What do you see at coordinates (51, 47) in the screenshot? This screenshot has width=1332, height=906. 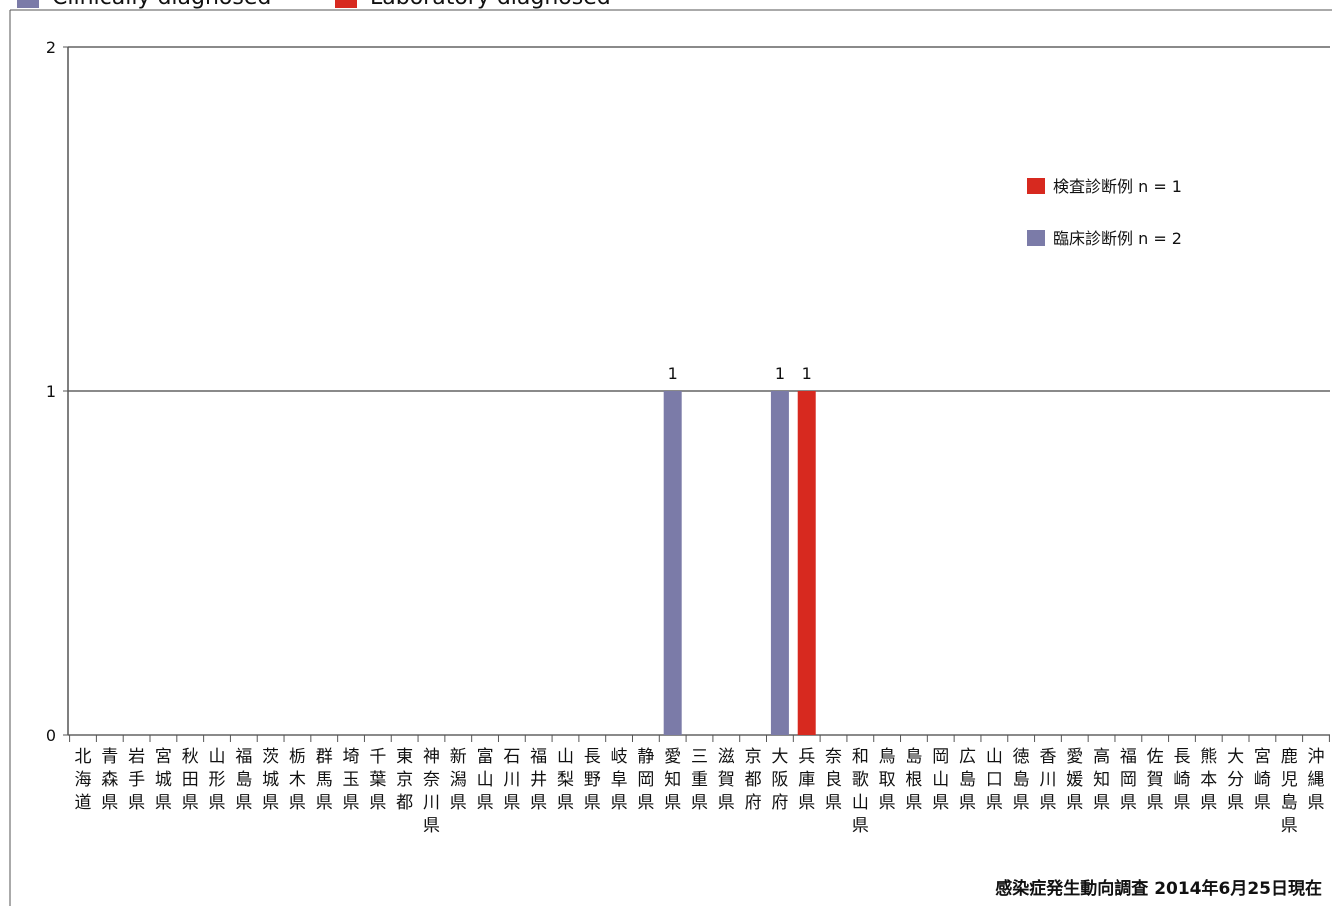 I see `y-tick-label: 2` at bounding box center [51, 47].